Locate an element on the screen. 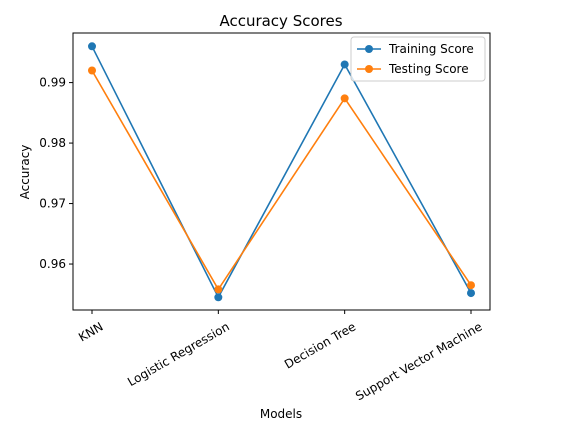  x-tick-label: Logistic Regression is located at coordinates (178, 354).